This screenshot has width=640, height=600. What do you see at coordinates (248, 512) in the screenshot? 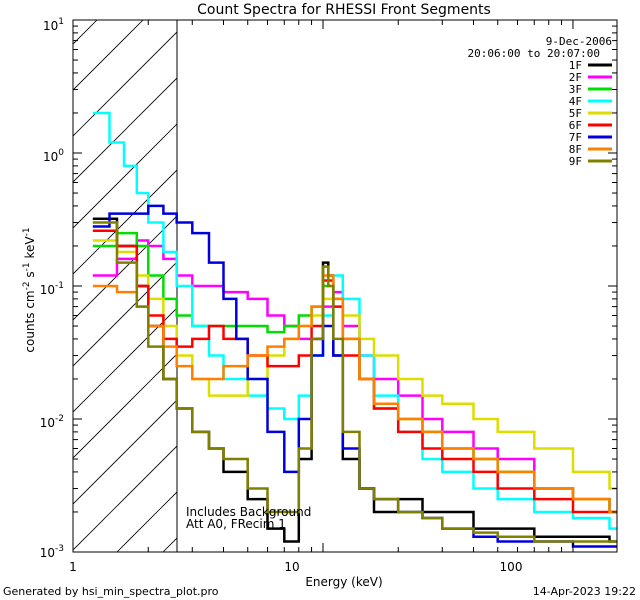
I see `annotation-background: Includes Background` at bounding box center [248, 512].